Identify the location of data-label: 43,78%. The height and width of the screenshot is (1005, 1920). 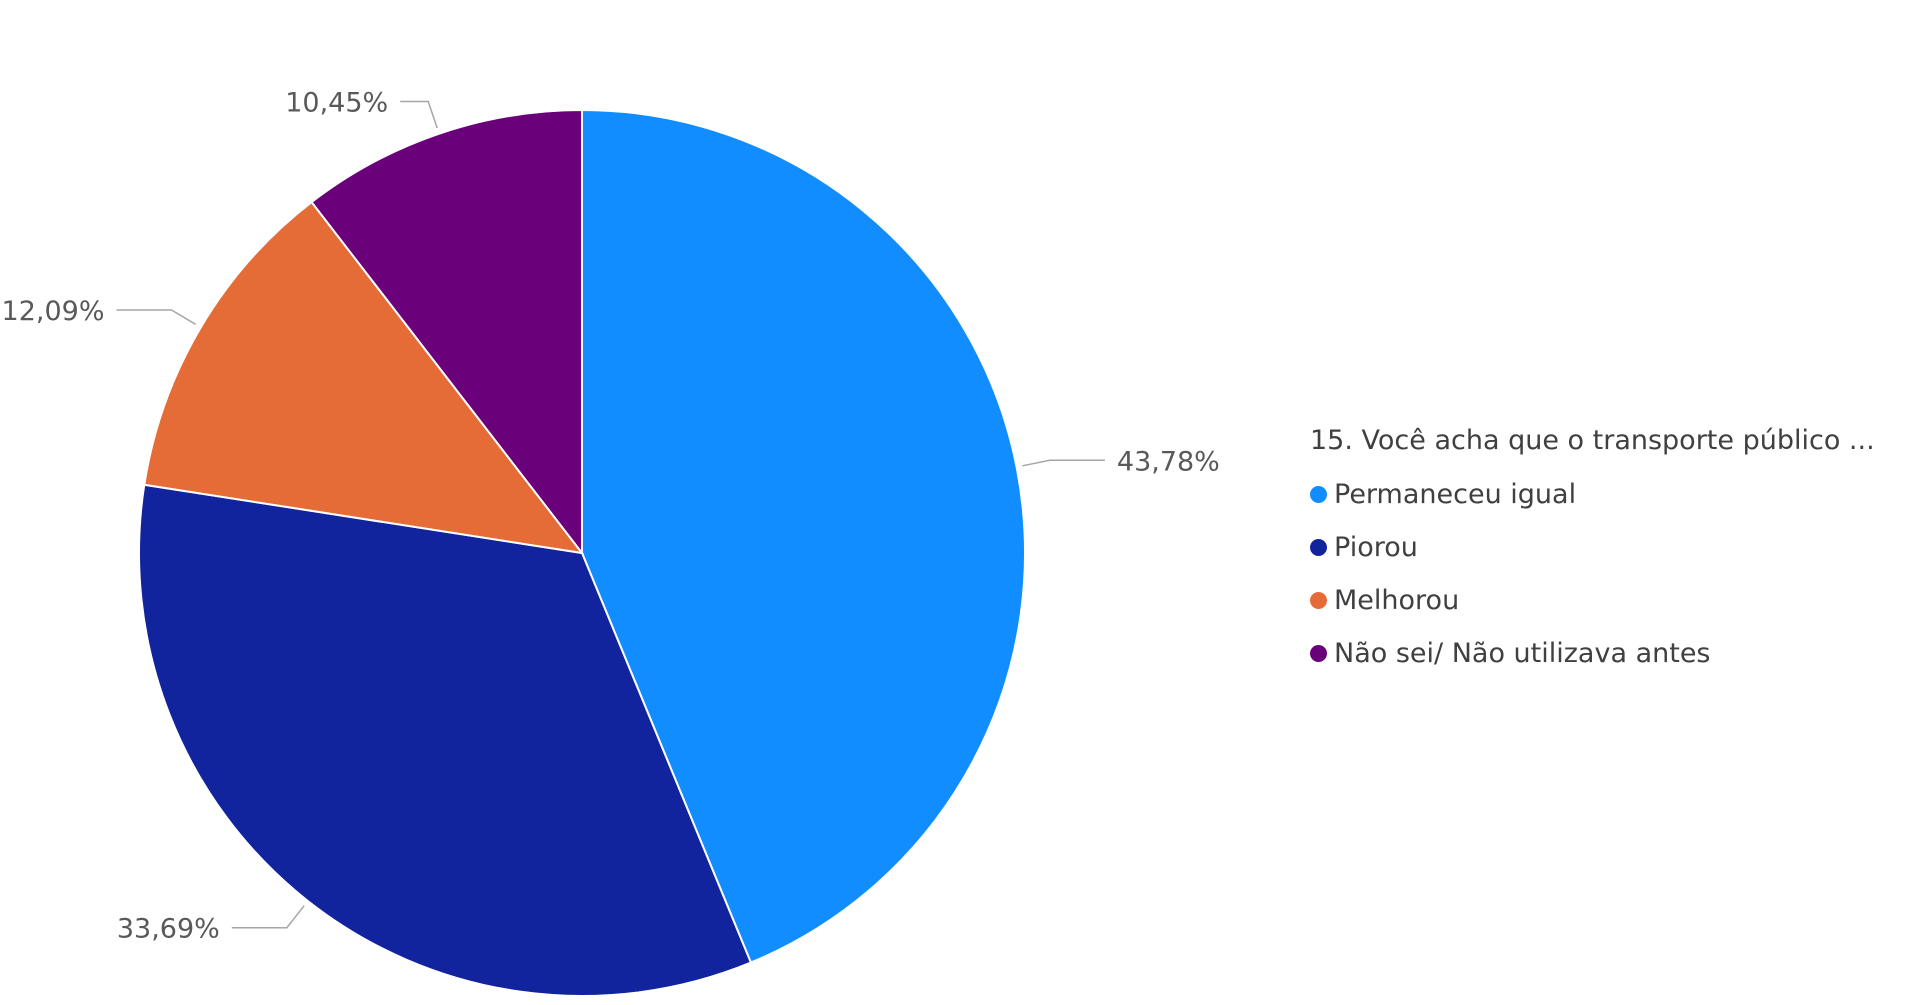
(1168, 461).